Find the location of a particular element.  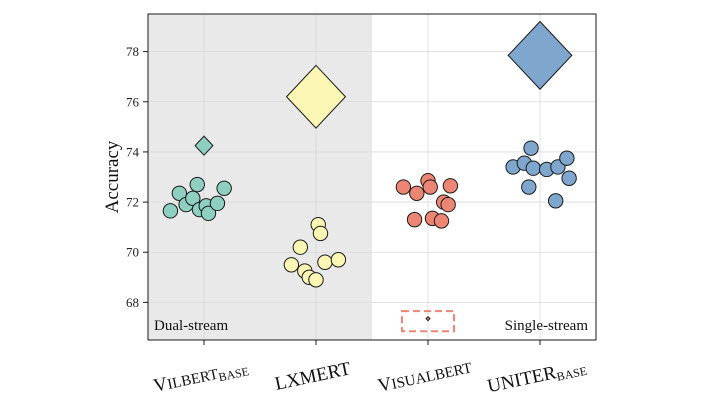

category-label: UNITERBASE is located at coordinates (537, 377).